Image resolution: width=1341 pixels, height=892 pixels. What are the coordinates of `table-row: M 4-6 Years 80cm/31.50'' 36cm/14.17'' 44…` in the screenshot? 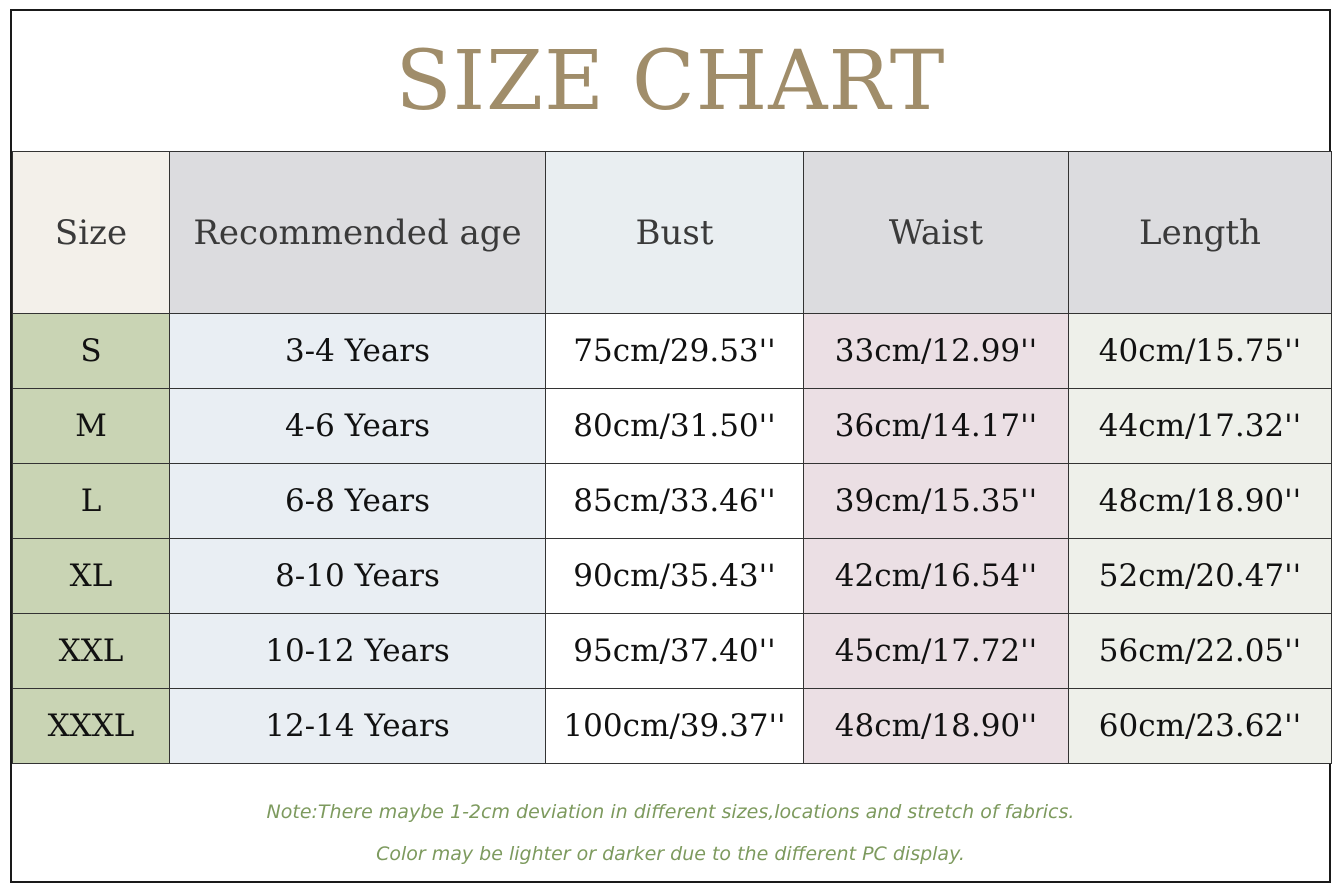 It's located at (672, 426).